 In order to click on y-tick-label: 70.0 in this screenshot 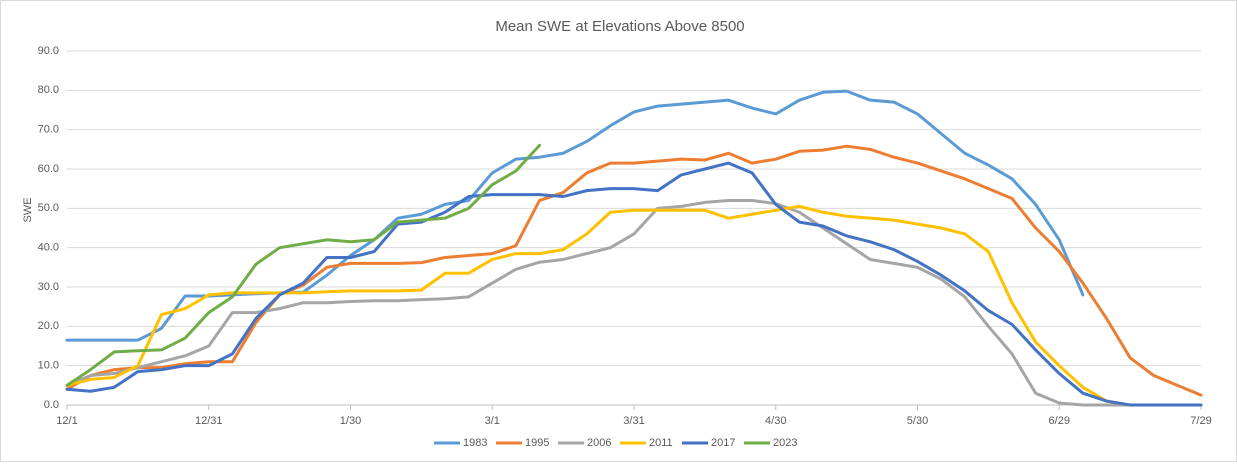, I will do `click(48, 130)`.